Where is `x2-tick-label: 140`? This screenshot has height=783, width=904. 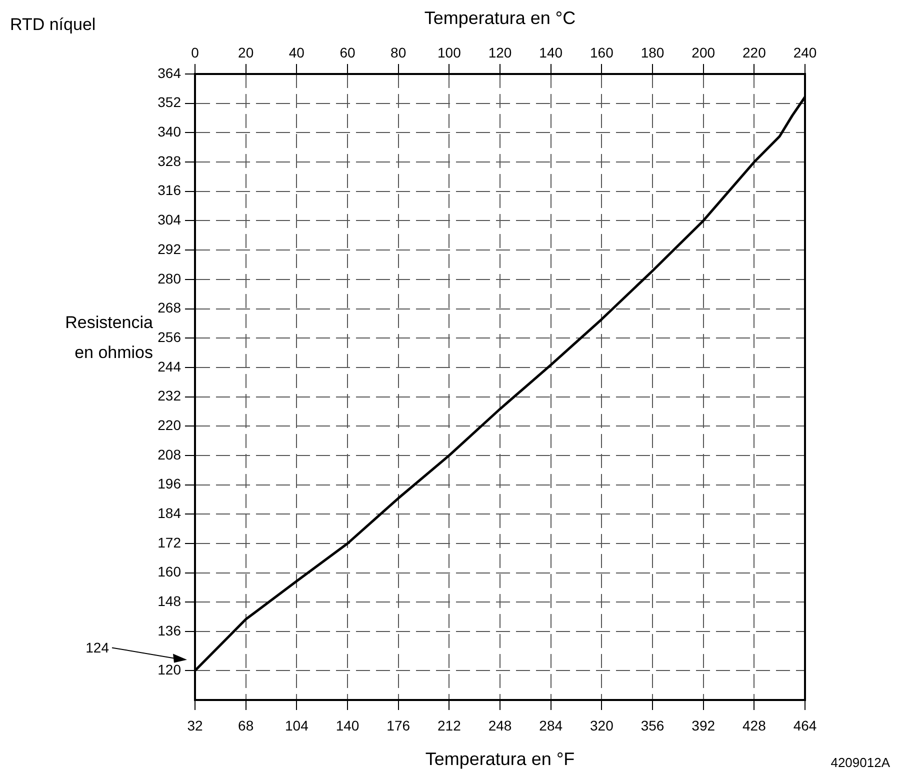 x2-tick-label: 140 is located at coordinates (551, 52).